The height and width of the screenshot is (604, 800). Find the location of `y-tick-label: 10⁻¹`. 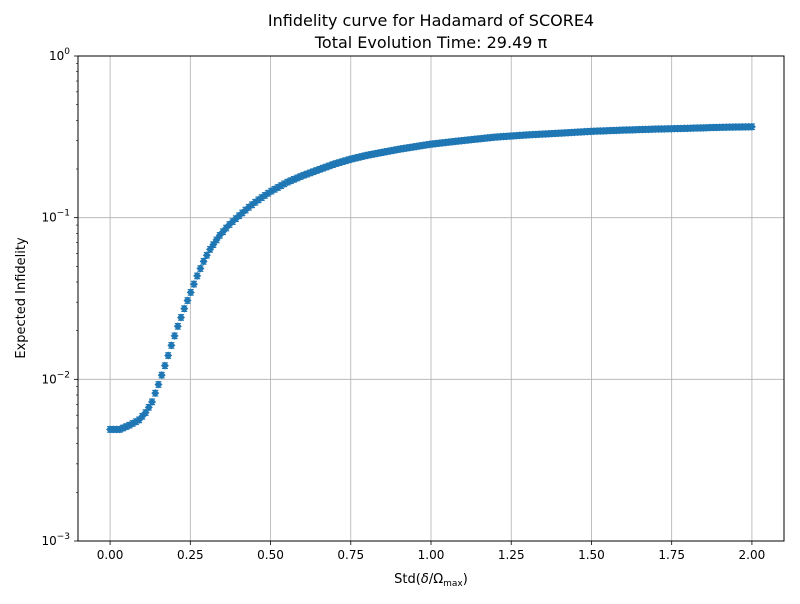

y-tick-label: 10⁻¹ is located at coordinates (55, 217).